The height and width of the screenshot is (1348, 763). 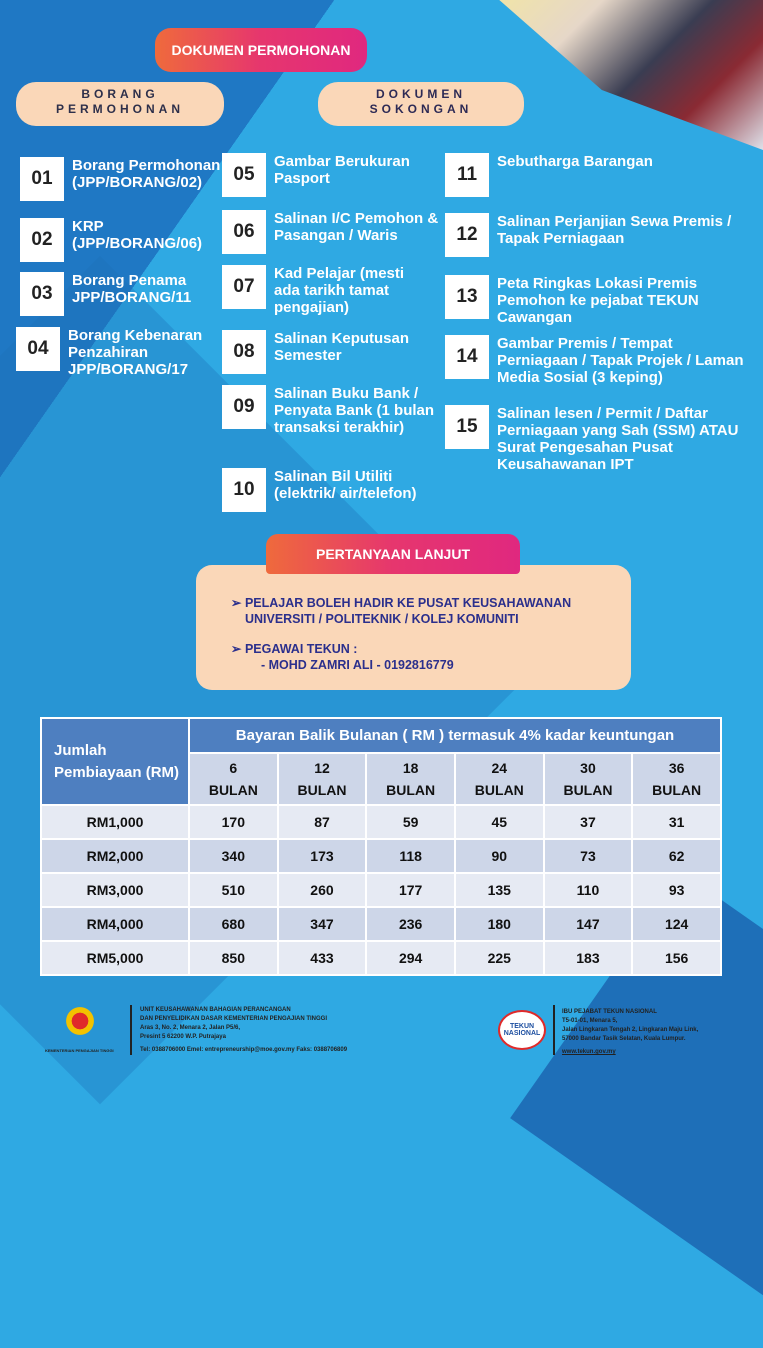 I want to click on item-number: 10, so click(x=244, y=490).